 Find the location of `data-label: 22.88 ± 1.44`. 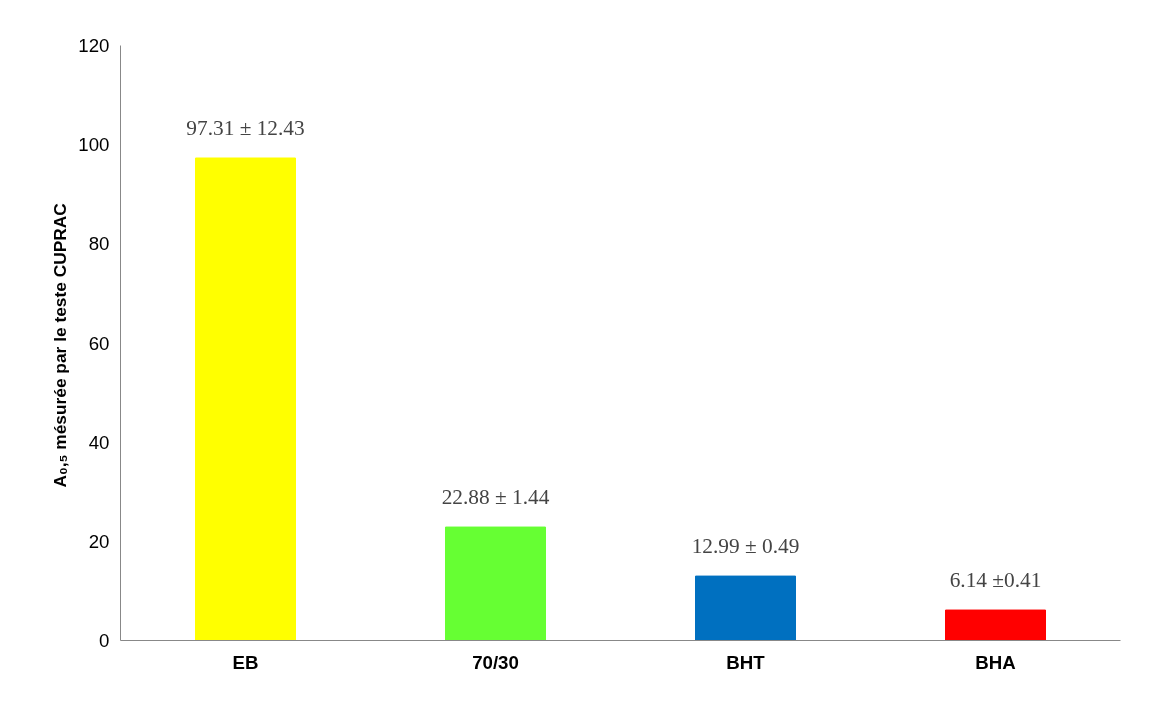

data-label: 22.88 ± 1.44 is located at coordinates (495, 497).